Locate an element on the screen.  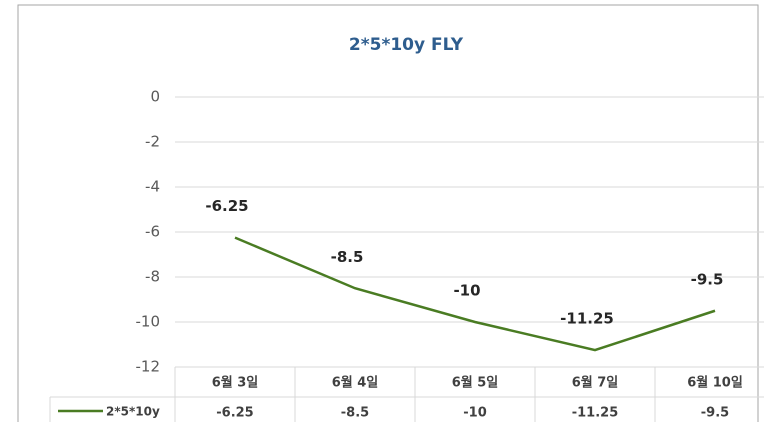
table-value: -6.25 is located at coordinates (234, 413).